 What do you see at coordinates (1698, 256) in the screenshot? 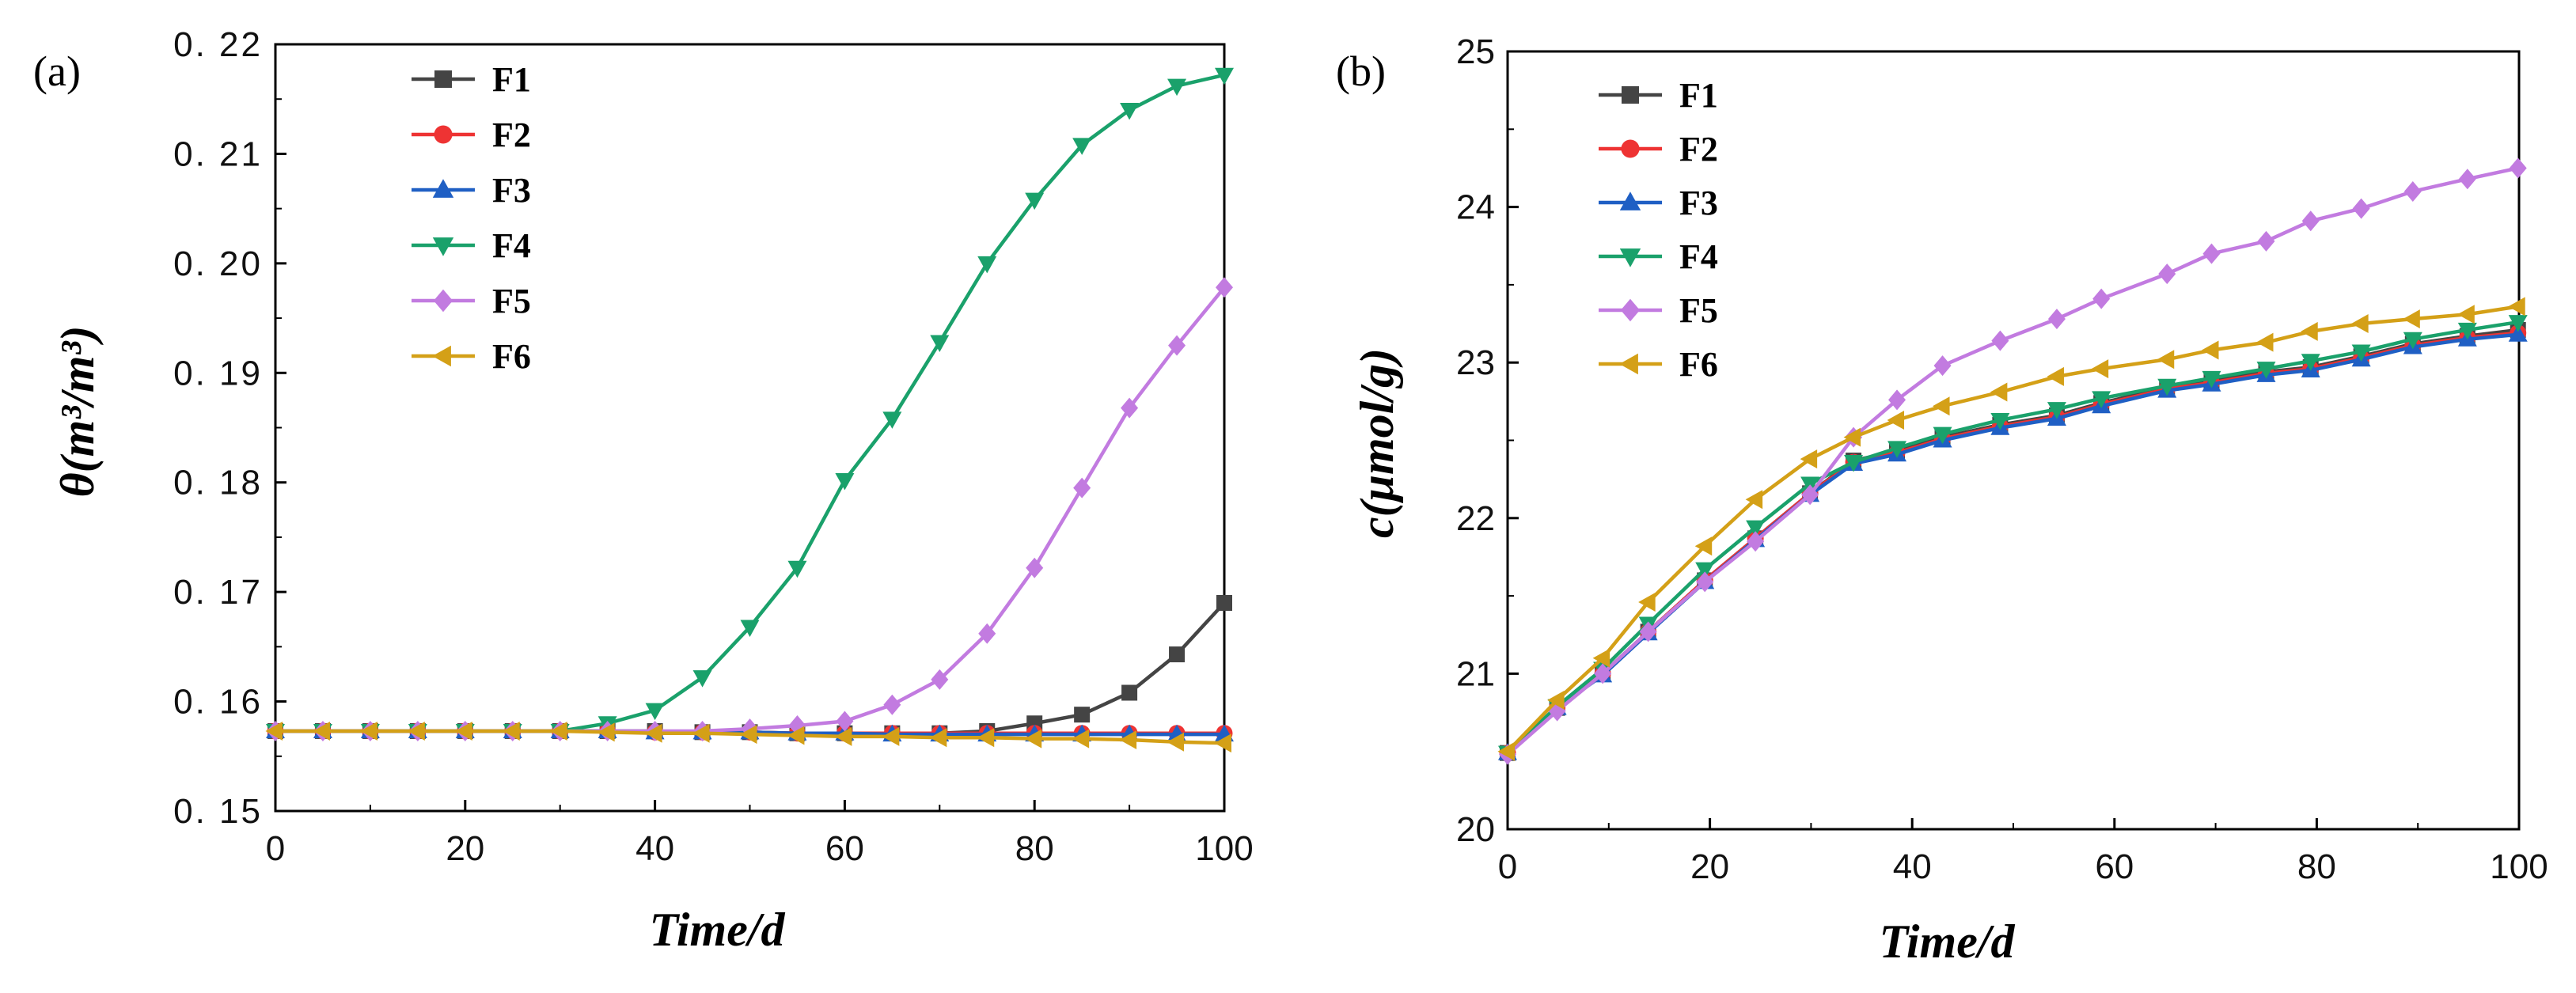
I see `panel-b-legend-label: F4` at bounding box center [1698, 256].